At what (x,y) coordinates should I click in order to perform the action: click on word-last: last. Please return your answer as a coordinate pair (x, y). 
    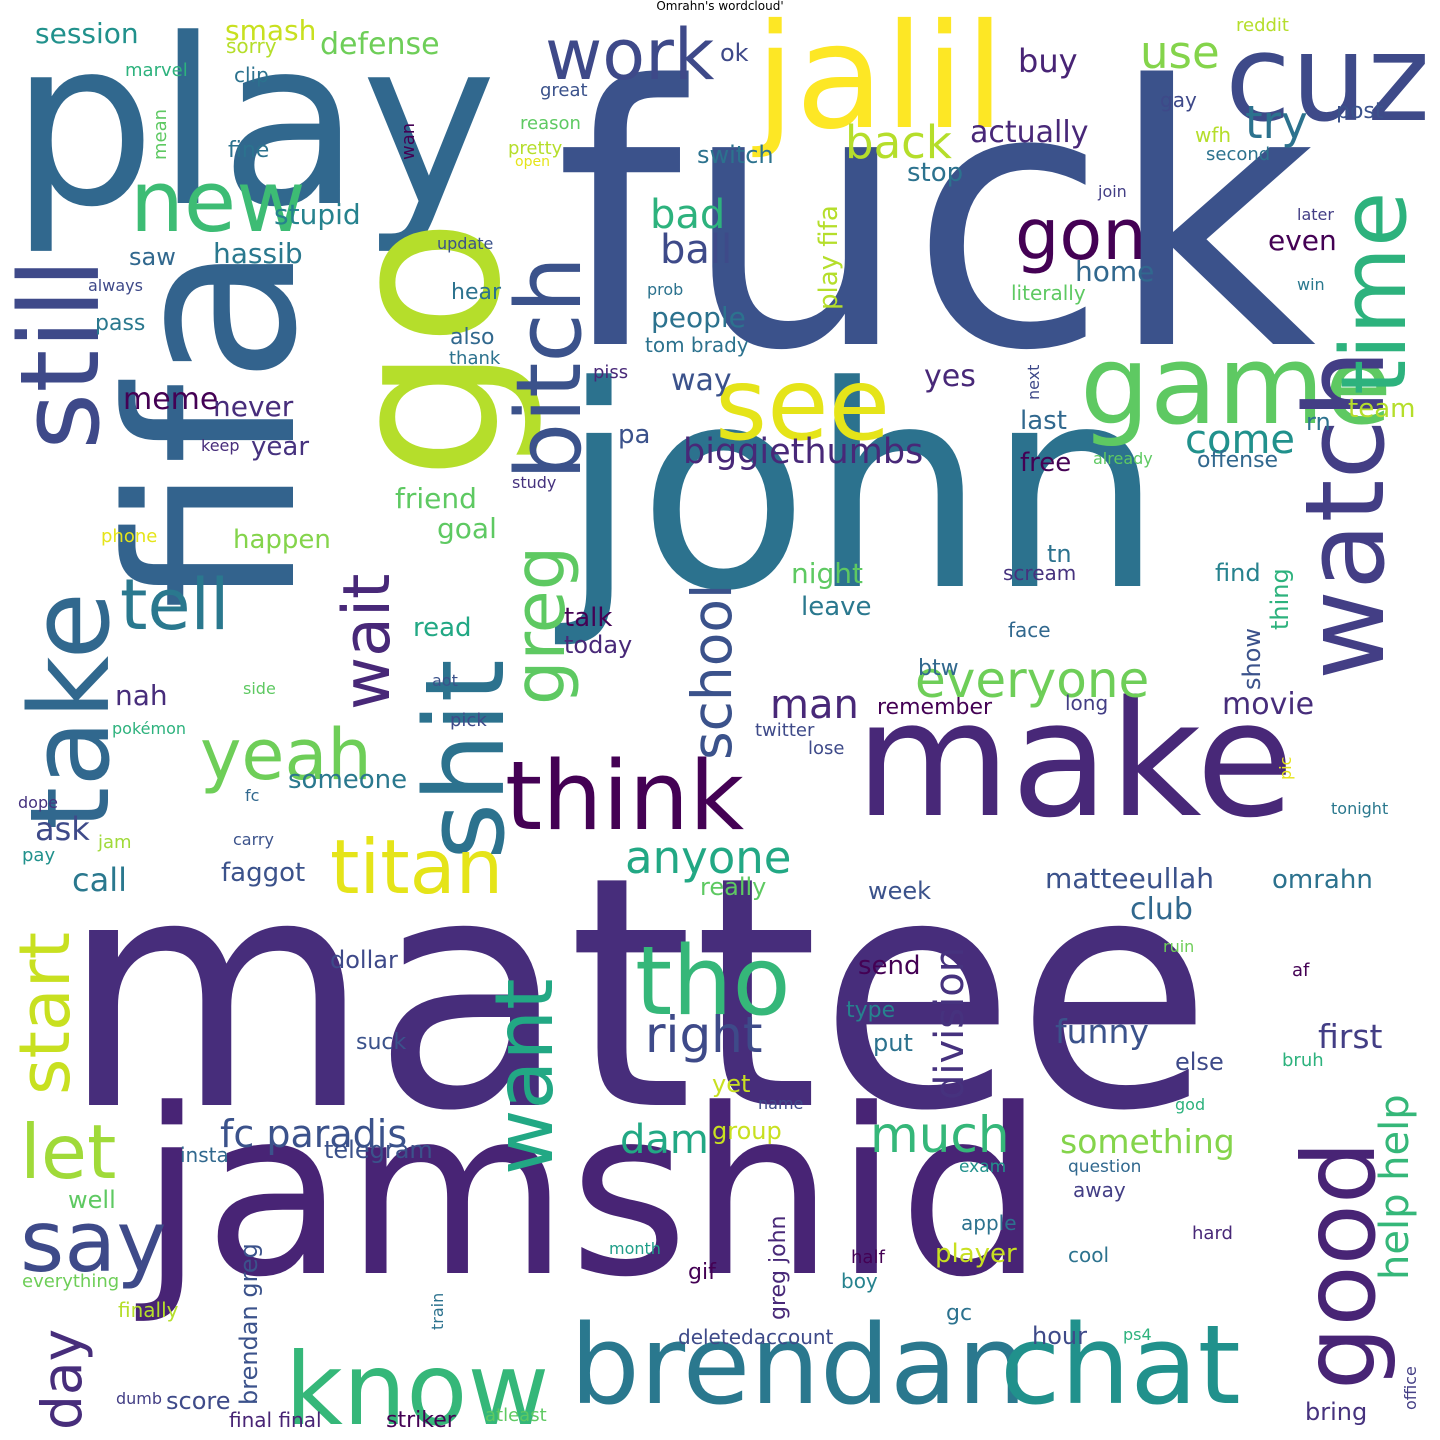
    Looking at the image, I should click on (1043, 421).